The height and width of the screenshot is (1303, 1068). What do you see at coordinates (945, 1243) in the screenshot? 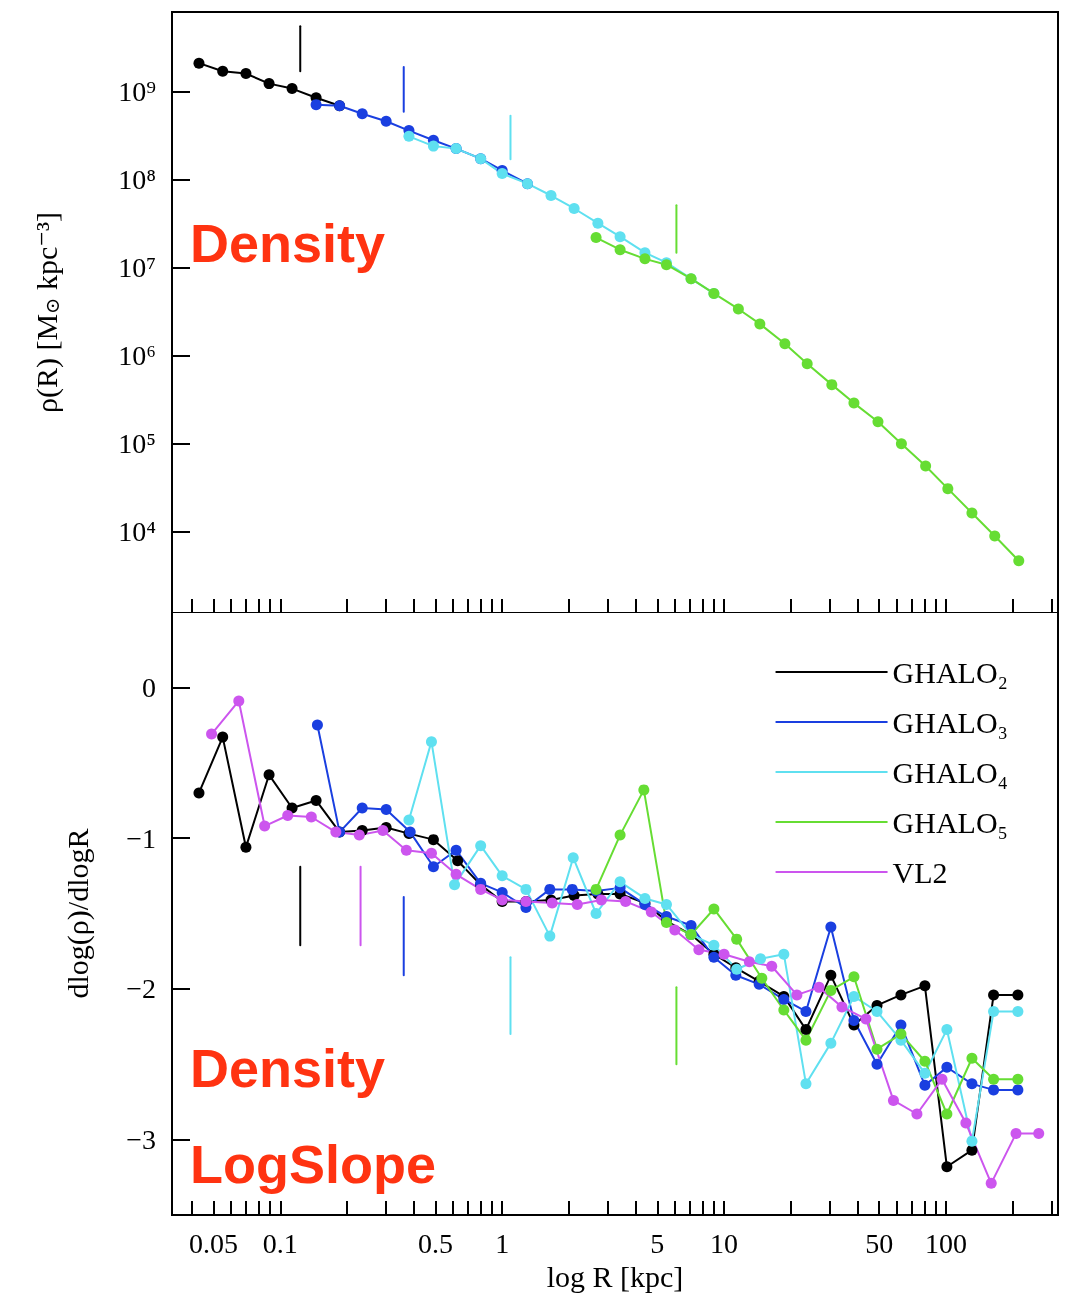
I see `x-tick-label: 100` at bounding box center [945, 1243].